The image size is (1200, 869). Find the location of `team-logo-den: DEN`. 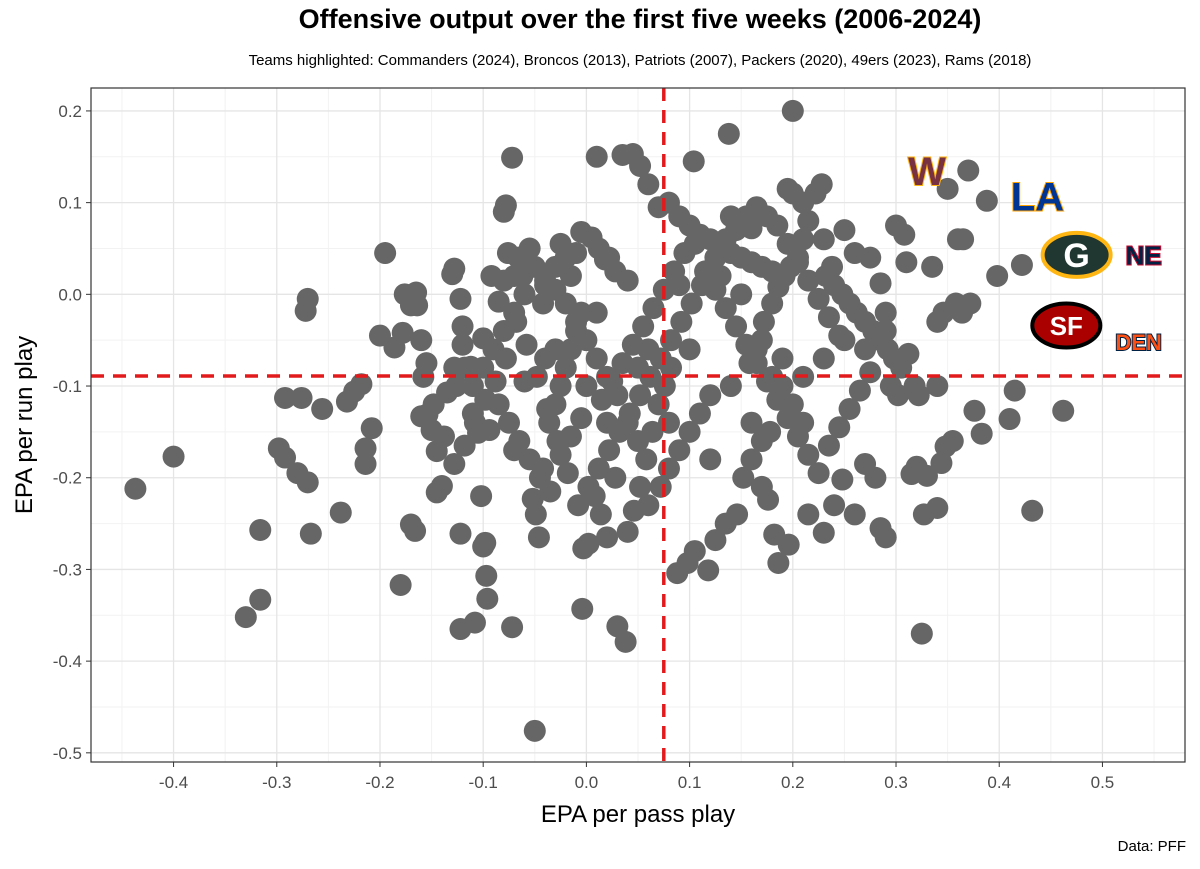

team-logo-den: DEN is located at coordinates (1138, 342).